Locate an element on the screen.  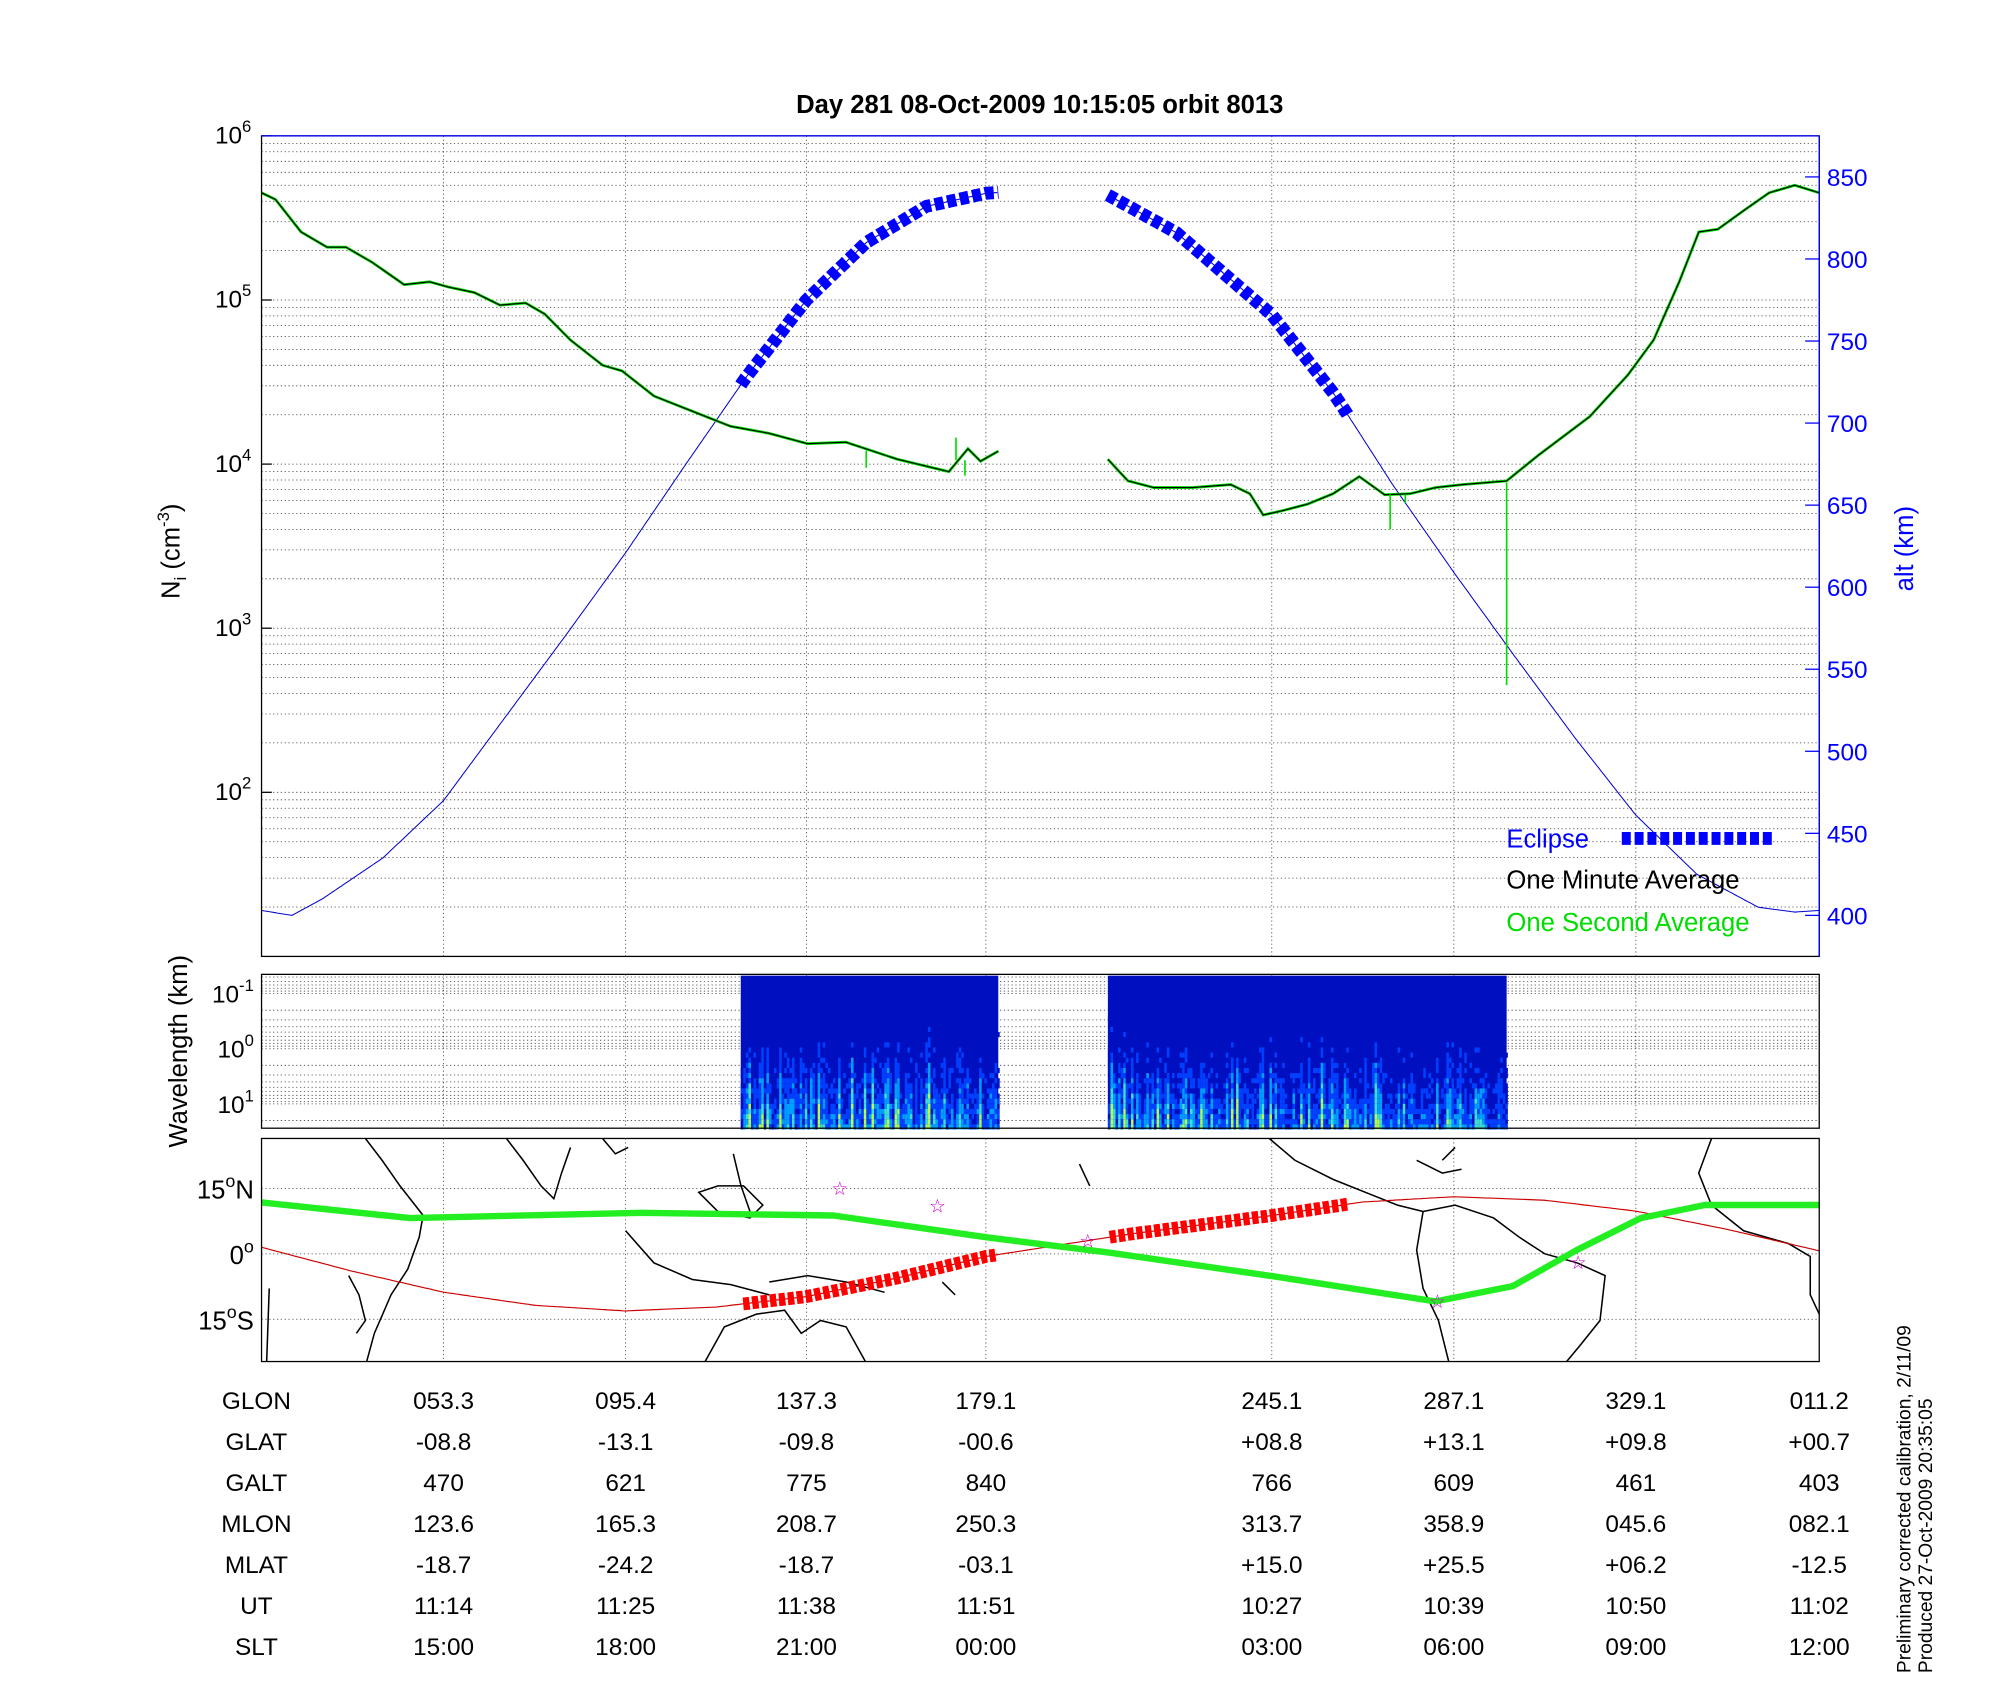
wavelength-tick-label: 100 is located at coordinates (236, 1047).